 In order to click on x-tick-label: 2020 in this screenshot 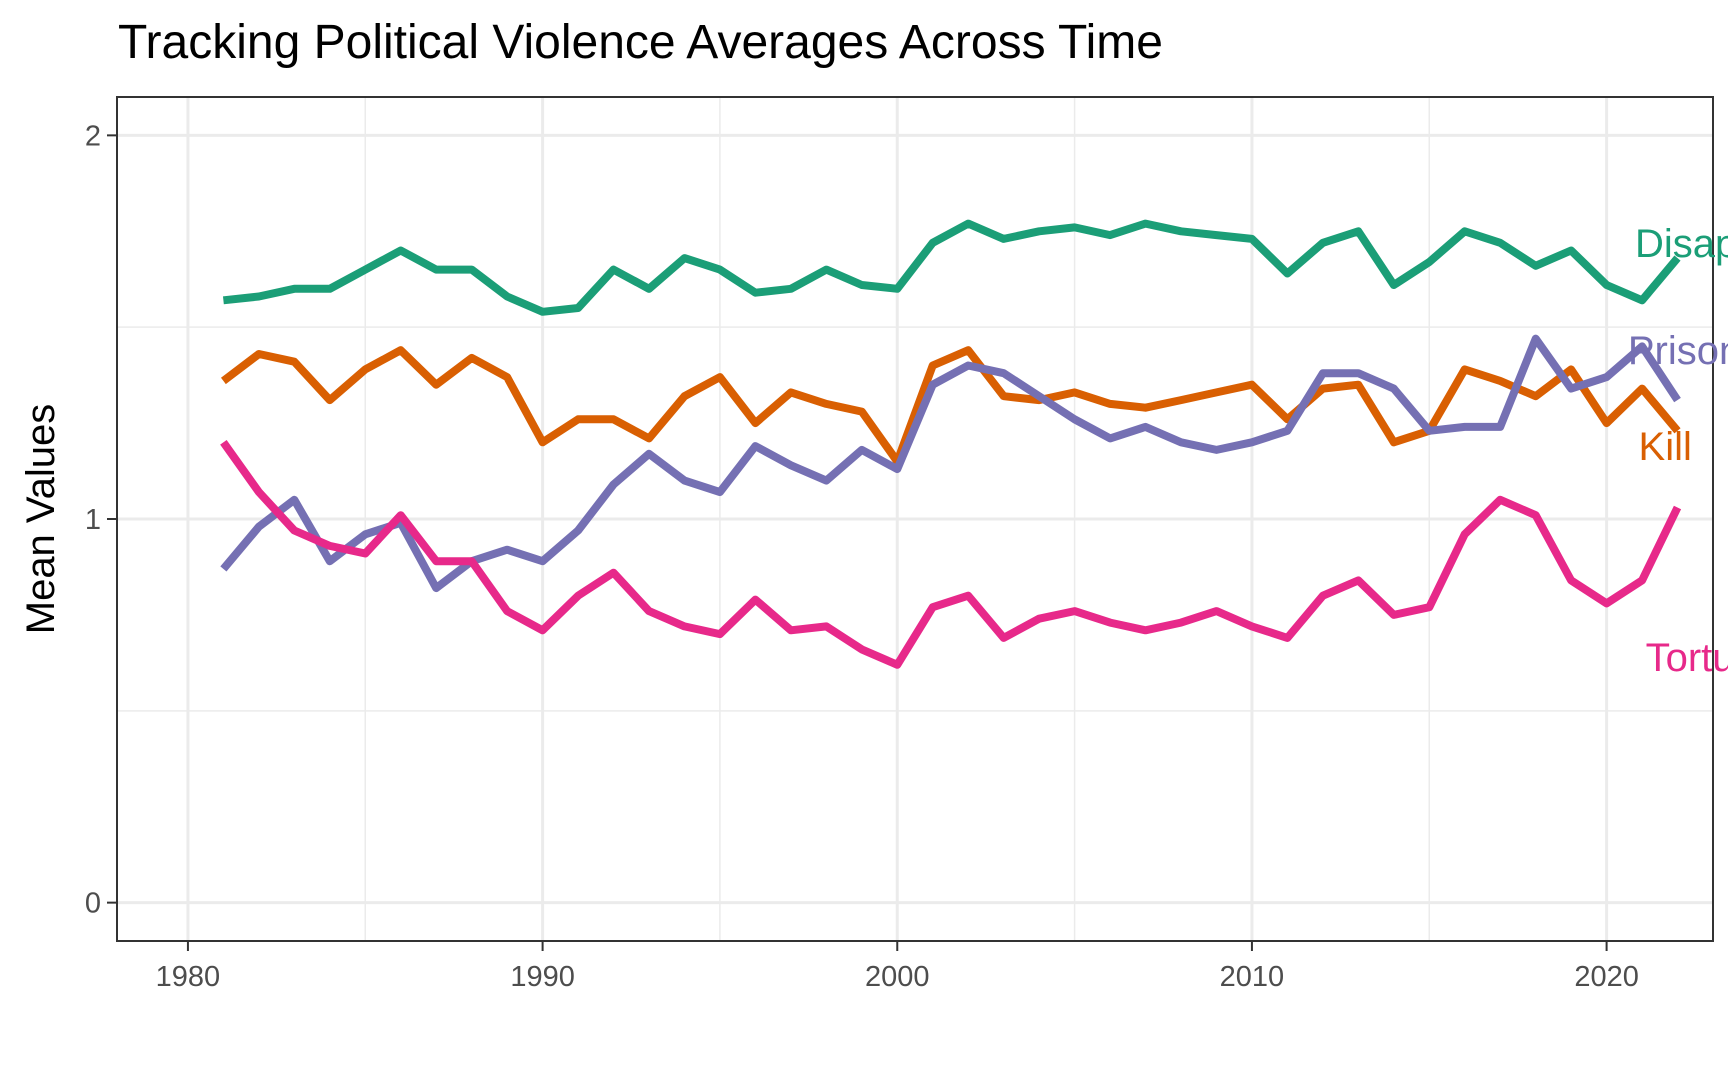, I will do `click(1606, 977)`.